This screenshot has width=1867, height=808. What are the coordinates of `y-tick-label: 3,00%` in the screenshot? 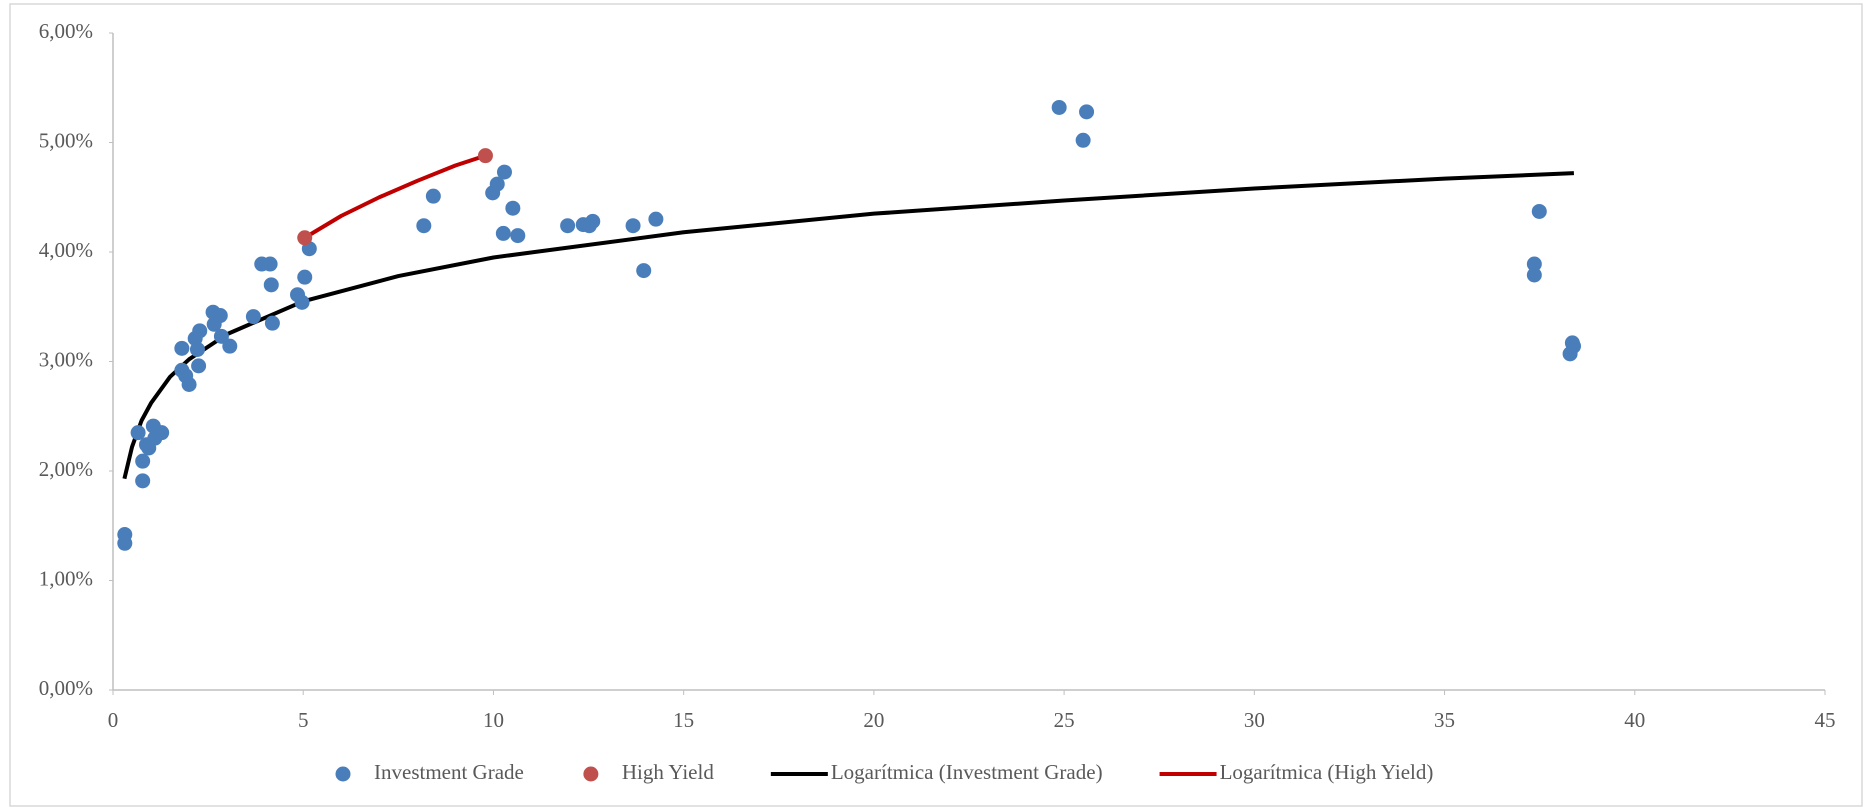 It's located at (66, 359).